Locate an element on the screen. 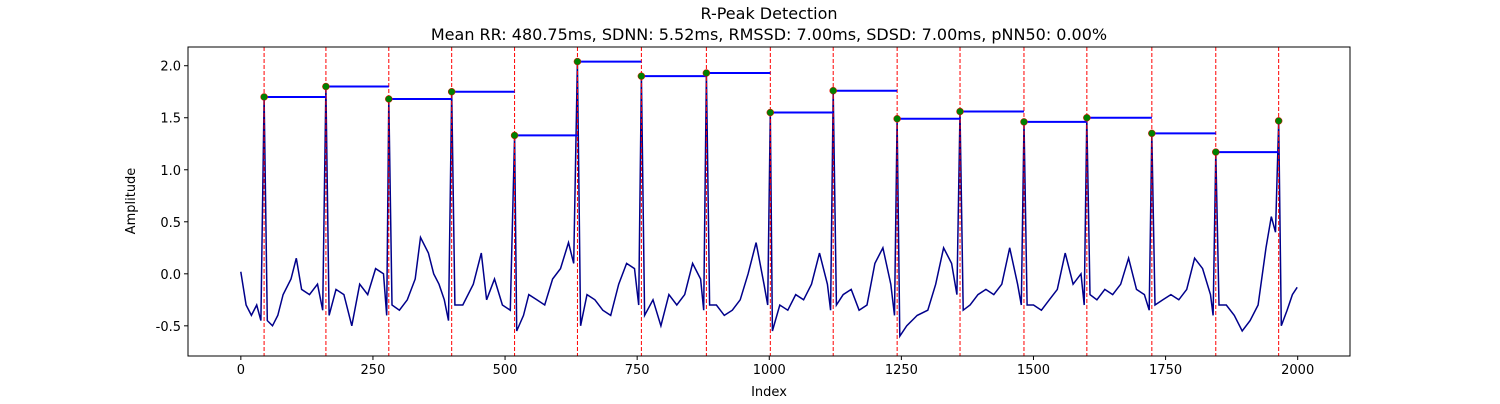 The image size is (1500, 404). x-tick-label: 500 is located at coordinates (505, 370).